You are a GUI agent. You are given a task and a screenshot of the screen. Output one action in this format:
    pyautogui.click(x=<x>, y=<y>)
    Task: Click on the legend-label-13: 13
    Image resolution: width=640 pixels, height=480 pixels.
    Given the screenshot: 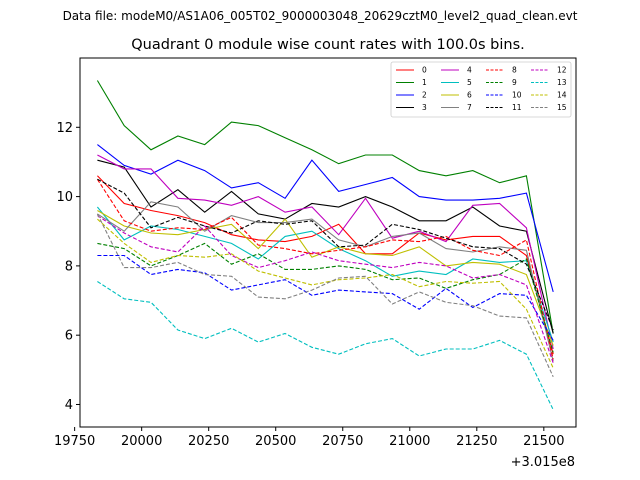 What is the action you would take?
    pyautogui.click(x=562, y=82)
    